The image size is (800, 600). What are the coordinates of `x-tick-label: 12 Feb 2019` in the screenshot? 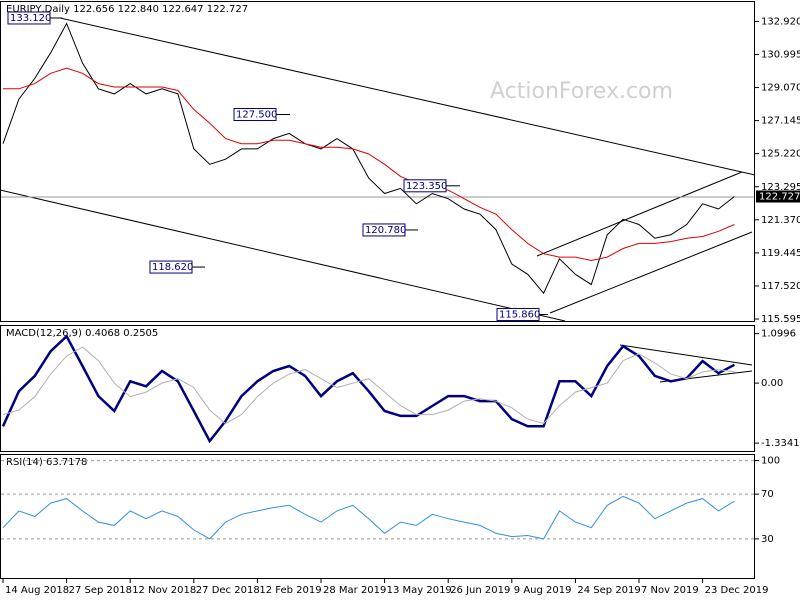 It's located at (290, 590).